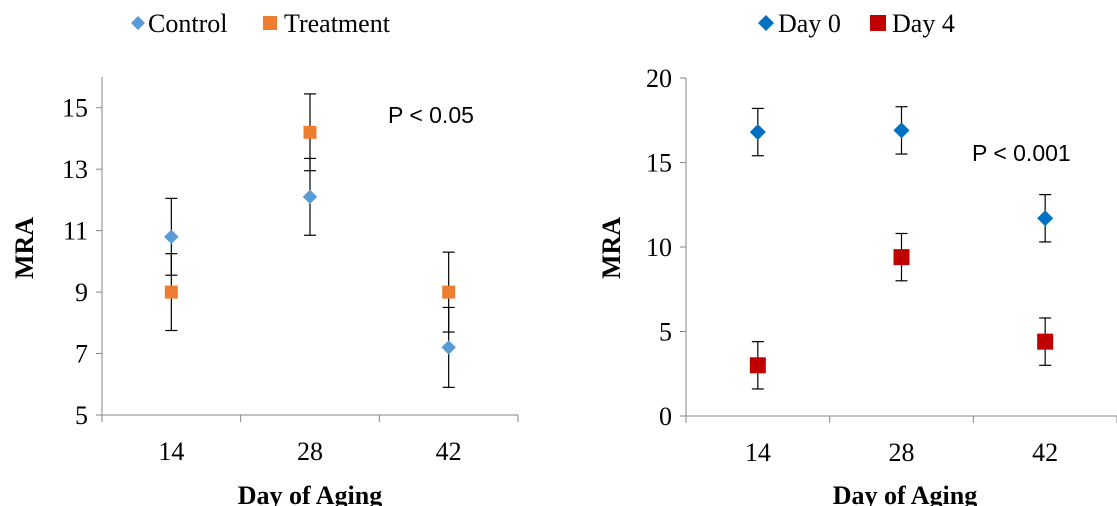 The width and height of the screenshot is (1117, 506). Describe the element at coordinates (75, 231) in the screenshot. I see `y-tick-label: 11` at that location.